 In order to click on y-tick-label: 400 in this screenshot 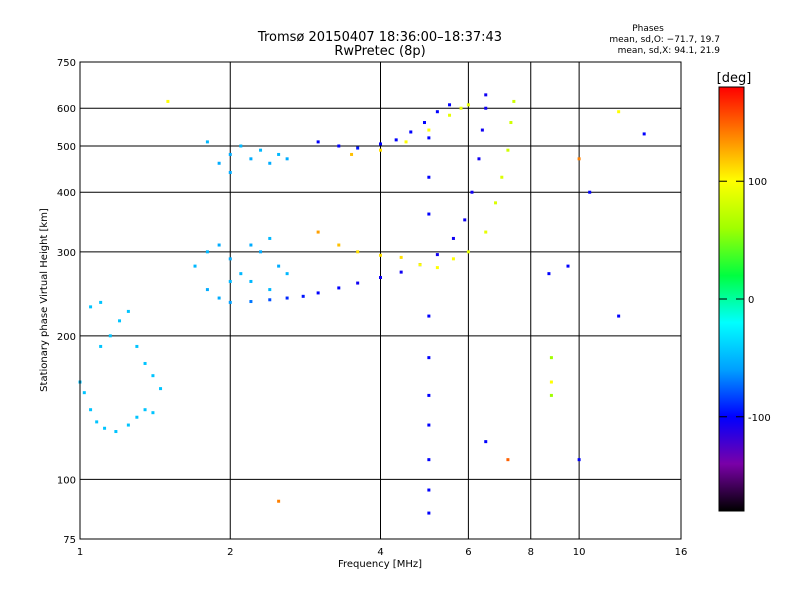, I will do `click(66, 193)`.